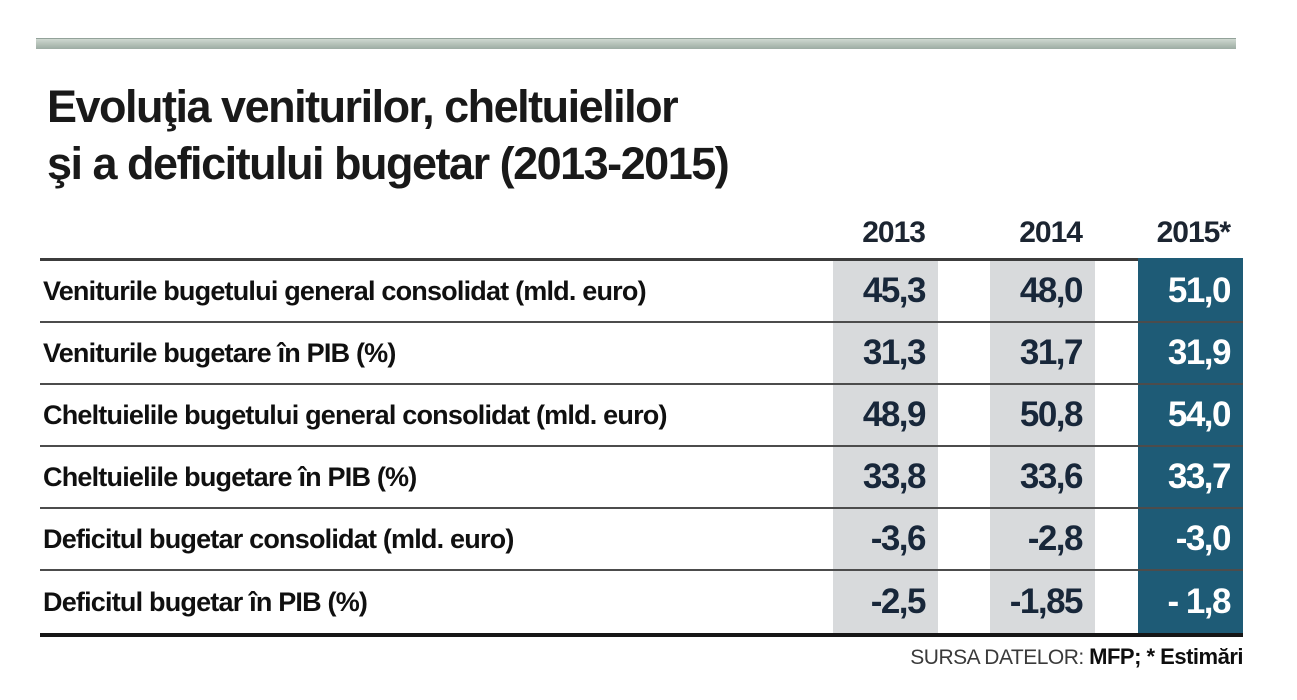 The height and width of the screenshot is (700, 1297). I want to click on cell-2013: 45,3, so click(894, 290).